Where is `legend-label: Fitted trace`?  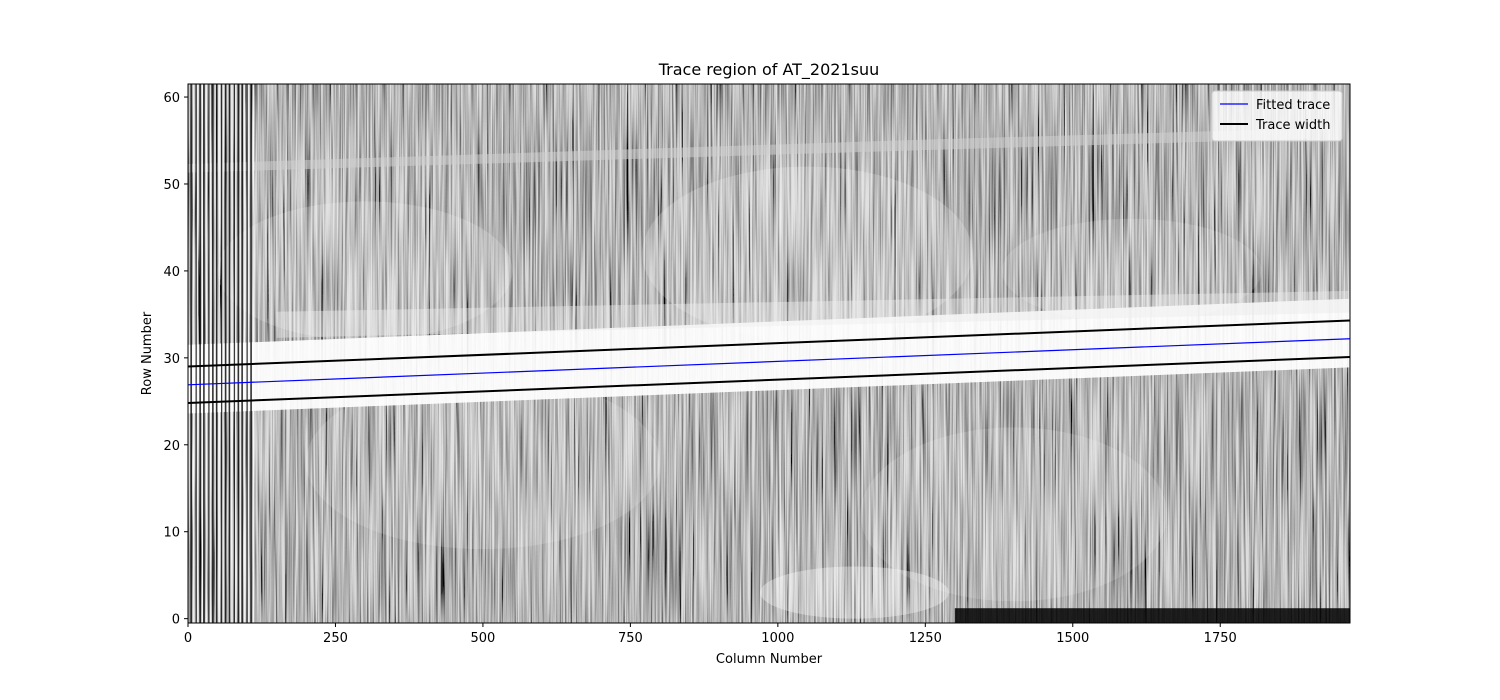 legend-label: Fitted trace is located at coordinates (1293, 105).